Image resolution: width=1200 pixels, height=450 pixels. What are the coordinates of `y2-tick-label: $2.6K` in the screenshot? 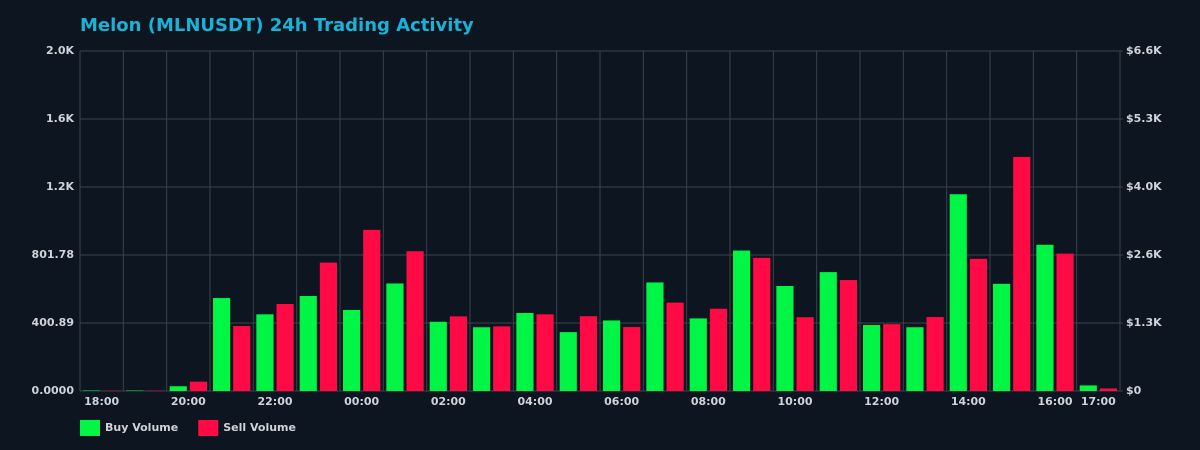 It's located at (1144, 254).